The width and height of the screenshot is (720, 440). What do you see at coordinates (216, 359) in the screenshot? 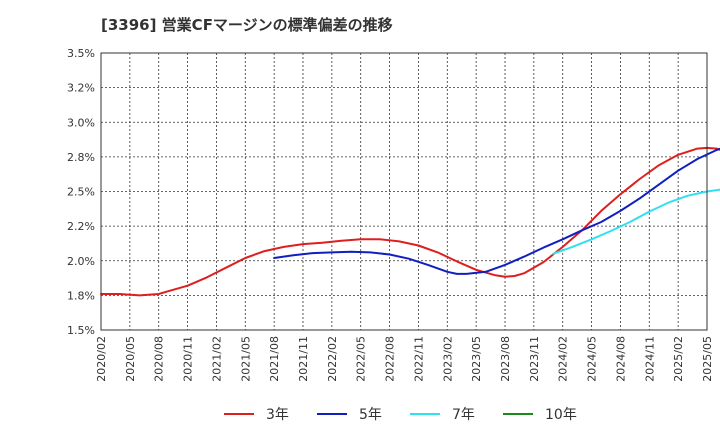
I see `x-tick-label: 2021/02` at bounding box center [216, 359].